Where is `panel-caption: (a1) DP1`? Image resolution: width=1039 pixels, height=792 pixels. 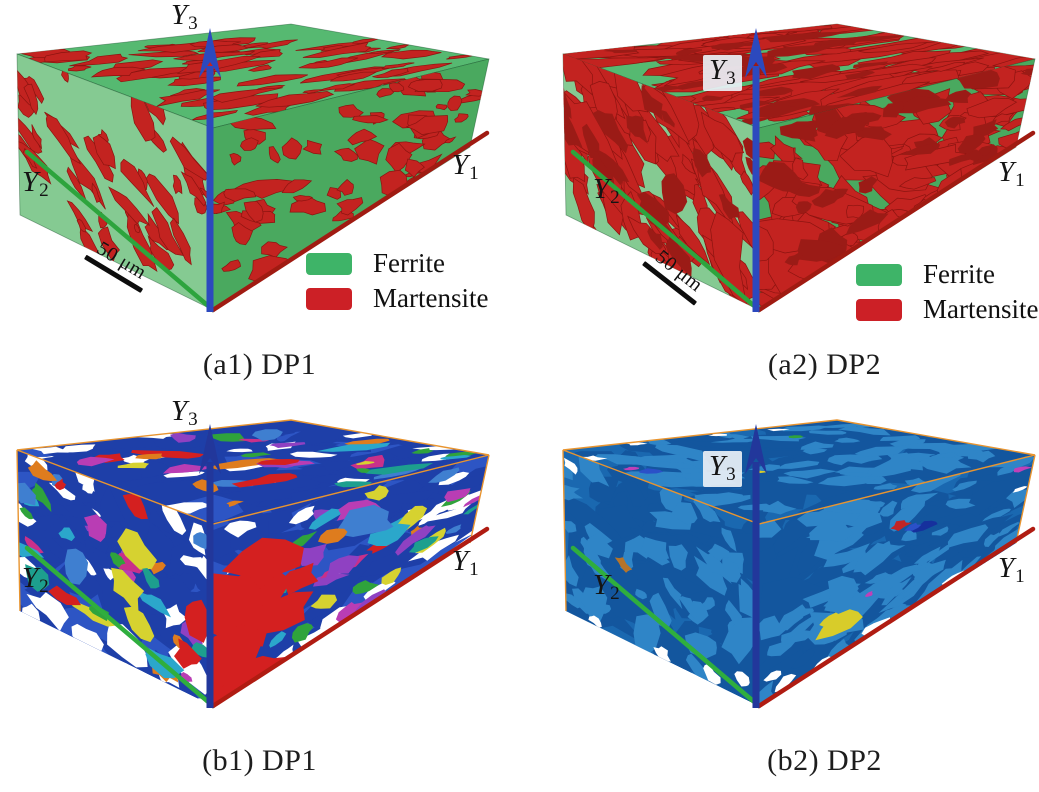
panel-caption: (a1) DP1 is located at coordinates (259, 364).